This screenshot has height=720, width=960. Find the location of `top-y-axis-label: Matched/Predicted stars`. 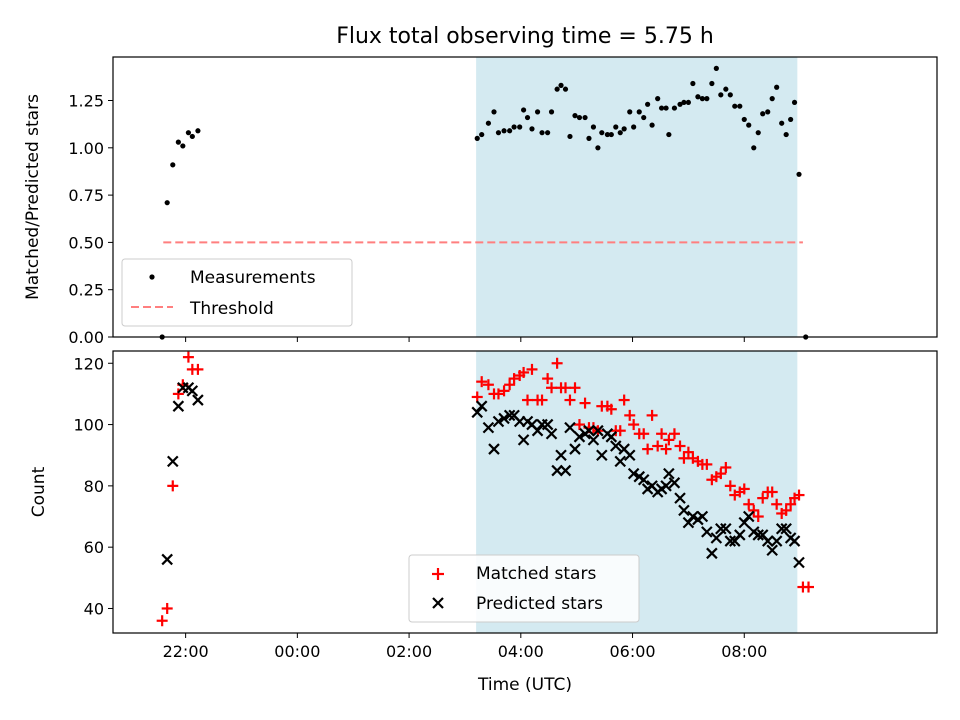

top-y-axis-label: Matched/Predicted stars is located at coordinates (33, 197).